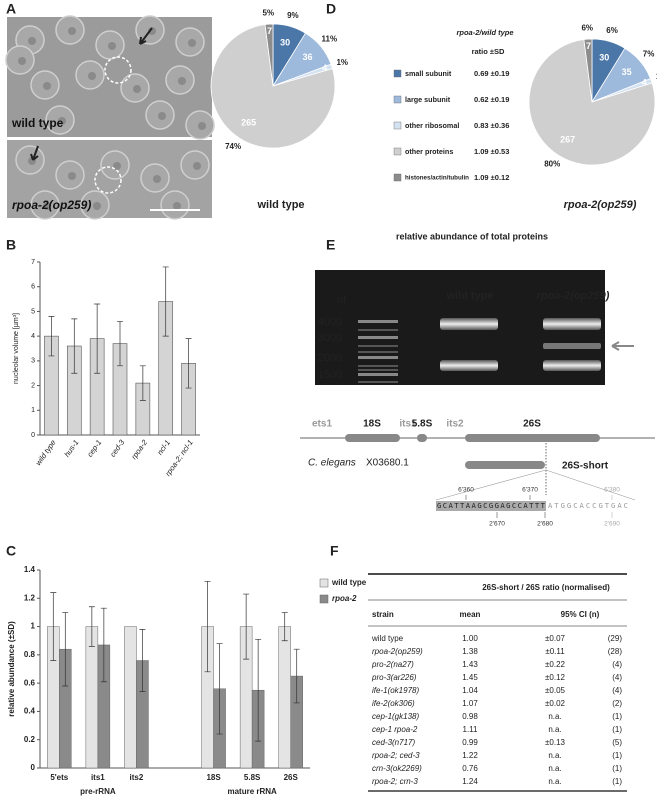  Describe the element at coordinates (395, 716) in the screenshot. I see `table-cell: cep-1(gk138)` at that location.